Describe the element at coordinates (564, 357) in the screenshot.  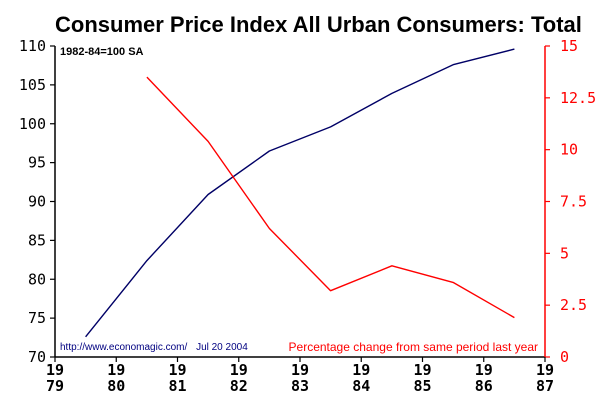
I see `right-tick-label: 0` at that location.